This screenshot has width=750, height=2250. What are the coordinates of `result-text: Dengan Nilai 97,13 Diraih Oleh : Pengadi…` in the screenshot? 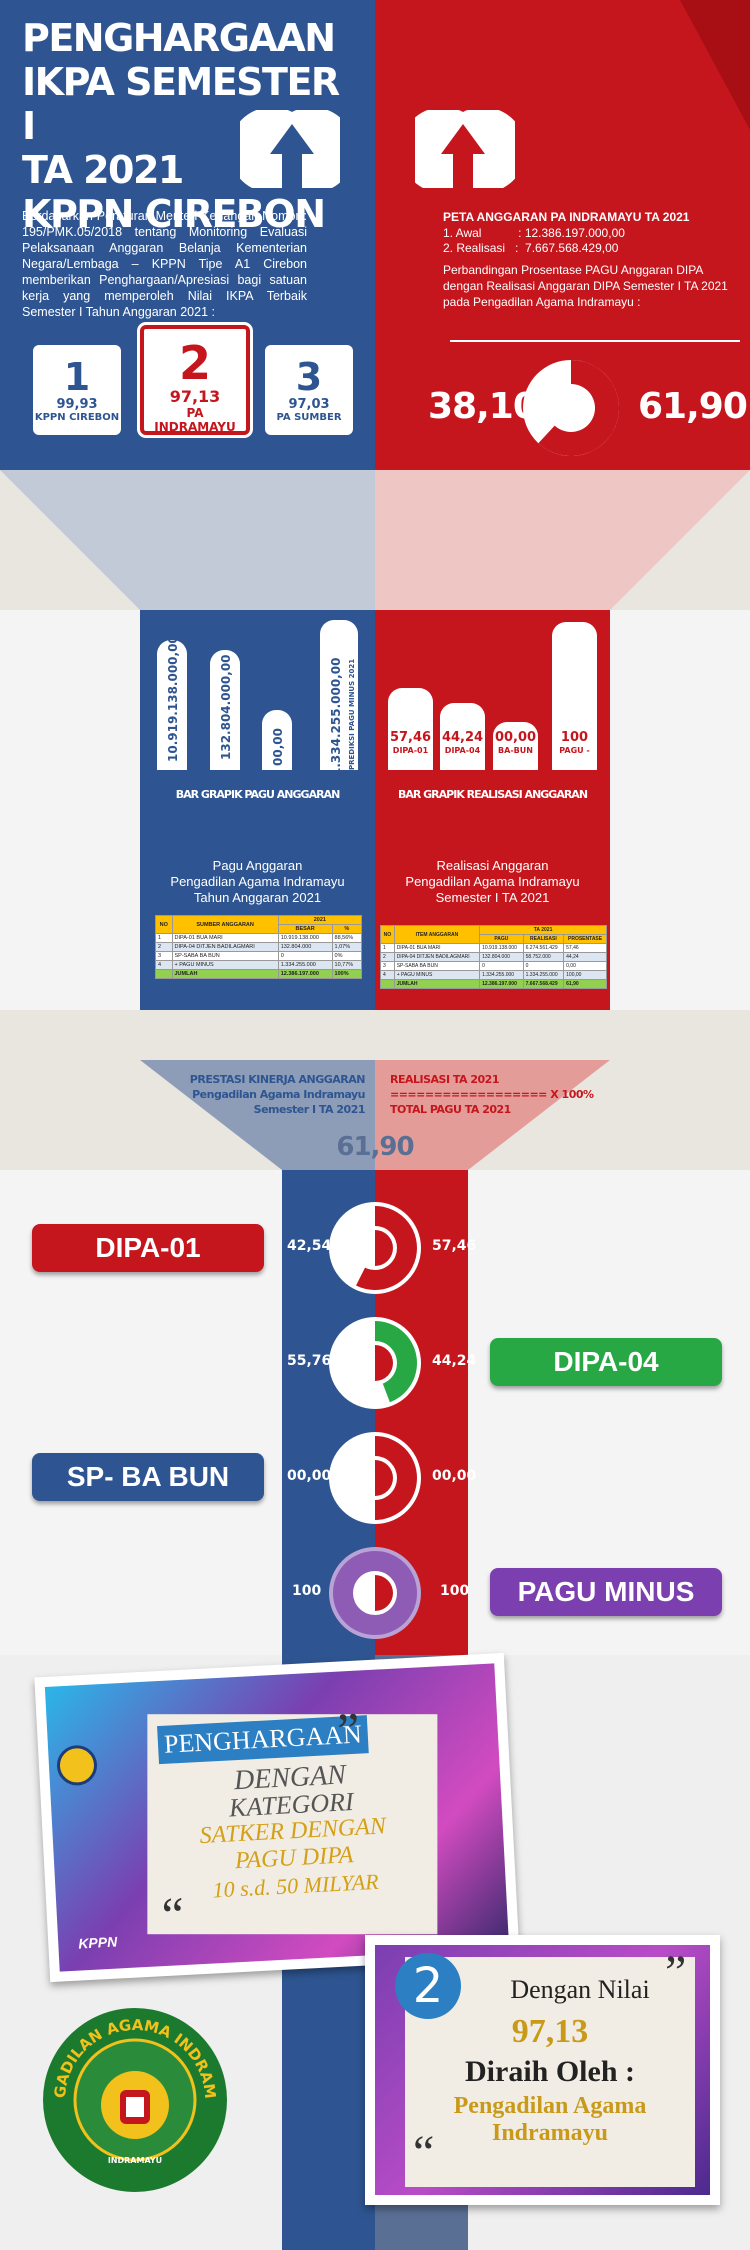 It's located at (551, 2060).